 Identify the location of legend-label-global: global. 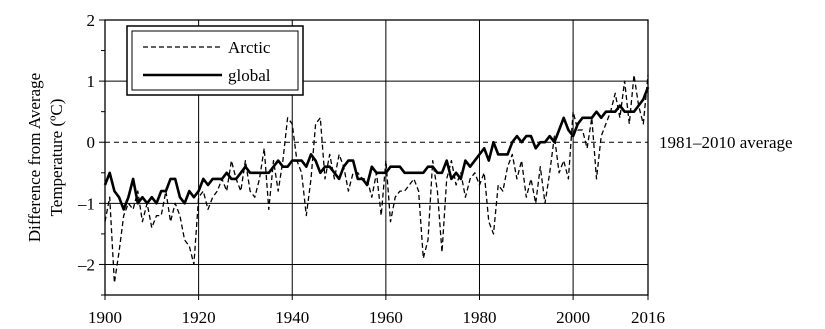
(249, 75).